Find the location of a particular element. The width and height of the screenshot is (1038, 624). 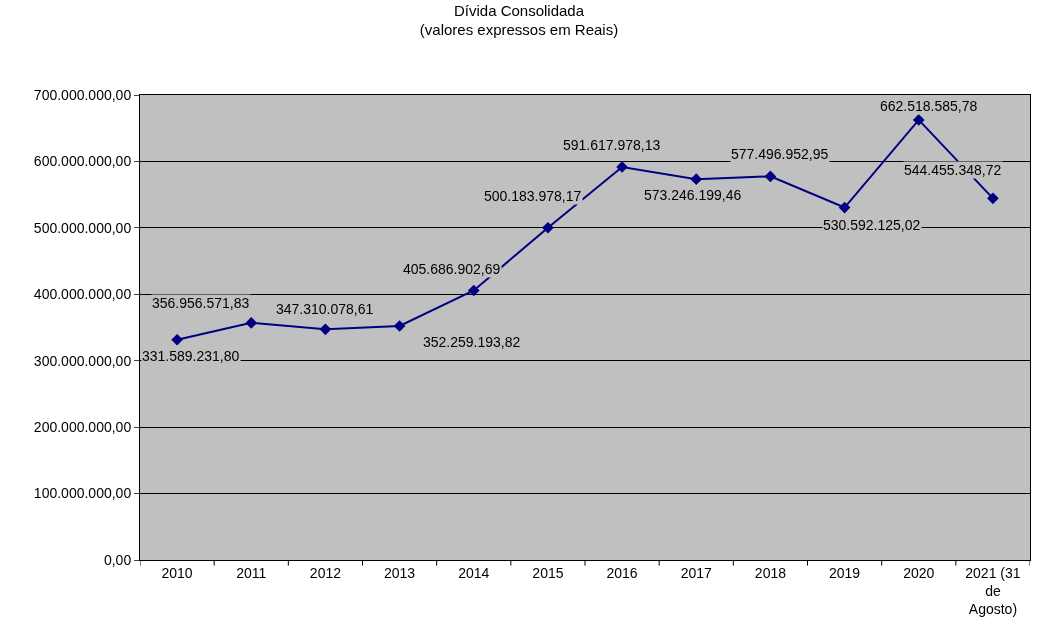

data-label: 591.617.978,13 is located at coordinates (612, 145).